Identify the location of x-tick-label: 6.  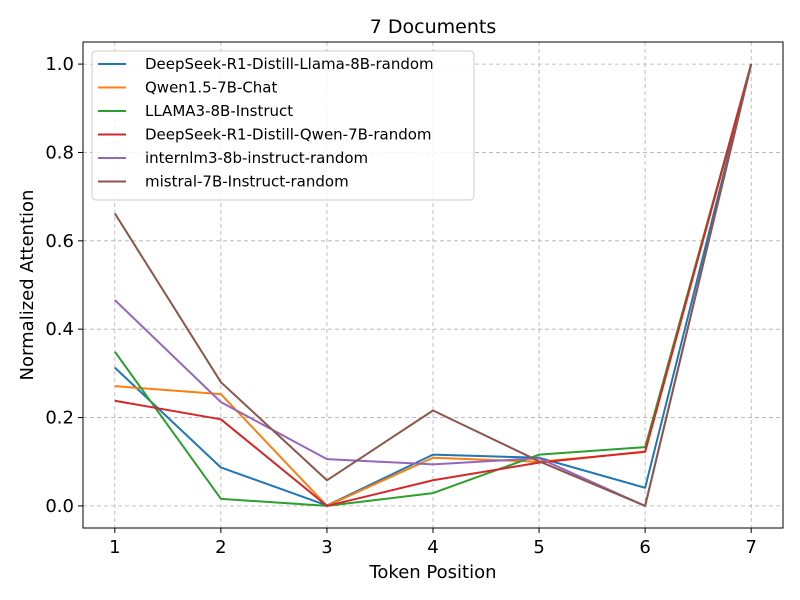
(644, 547).